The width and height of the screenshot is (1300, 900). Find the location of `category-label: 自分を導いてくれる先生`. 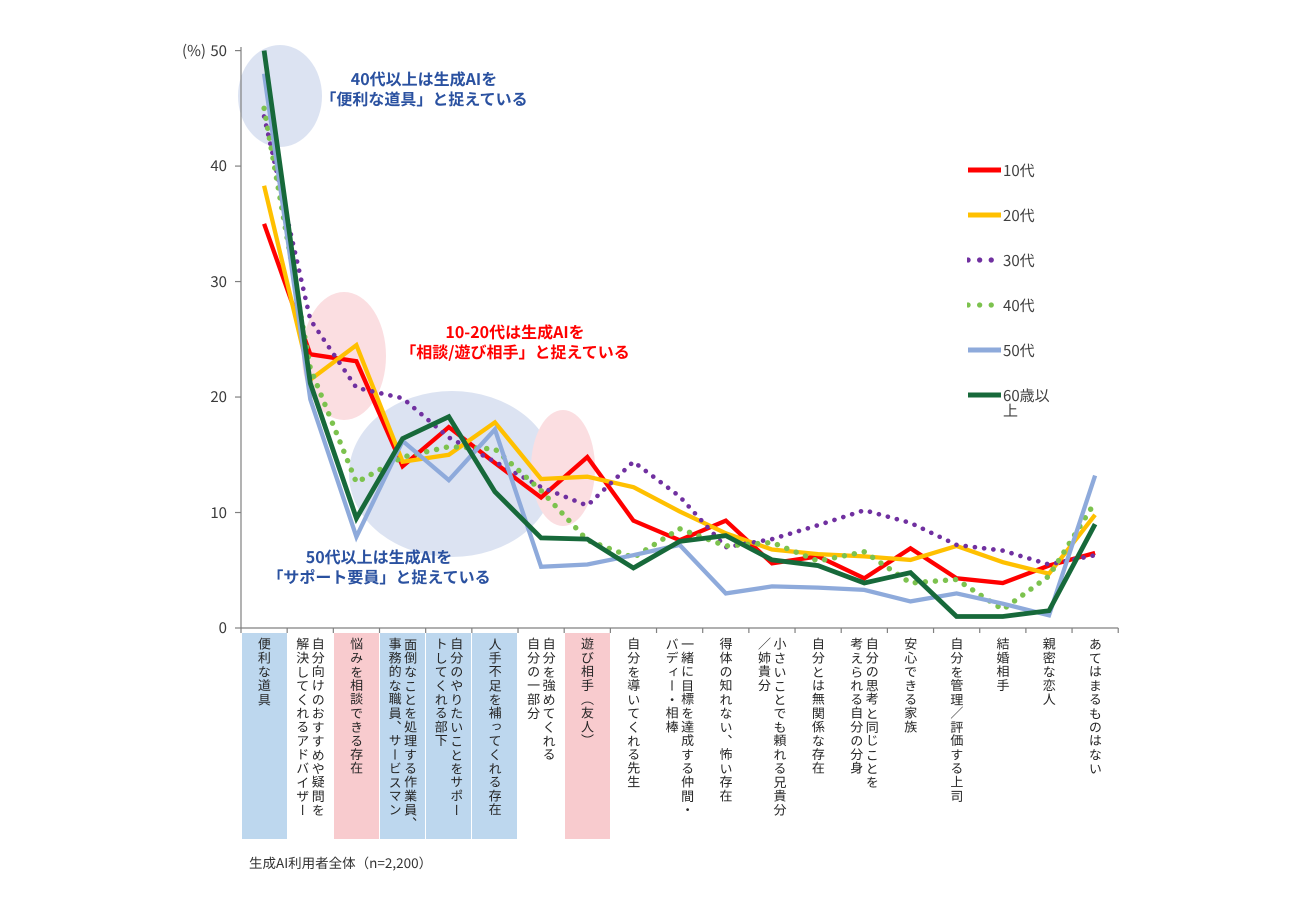

category-label: 自分を導いてくれる先生 is located at coordinates (634, 713).